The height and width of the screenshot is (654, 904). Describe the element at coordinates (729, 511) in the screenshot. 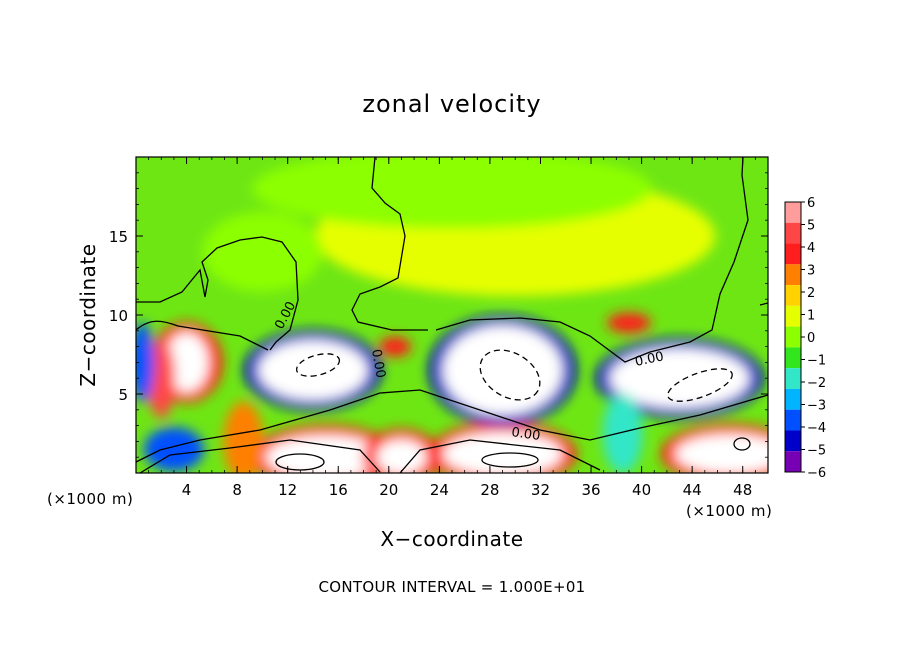

I see `x-unit-label-right: (×1000 m)` at that location.